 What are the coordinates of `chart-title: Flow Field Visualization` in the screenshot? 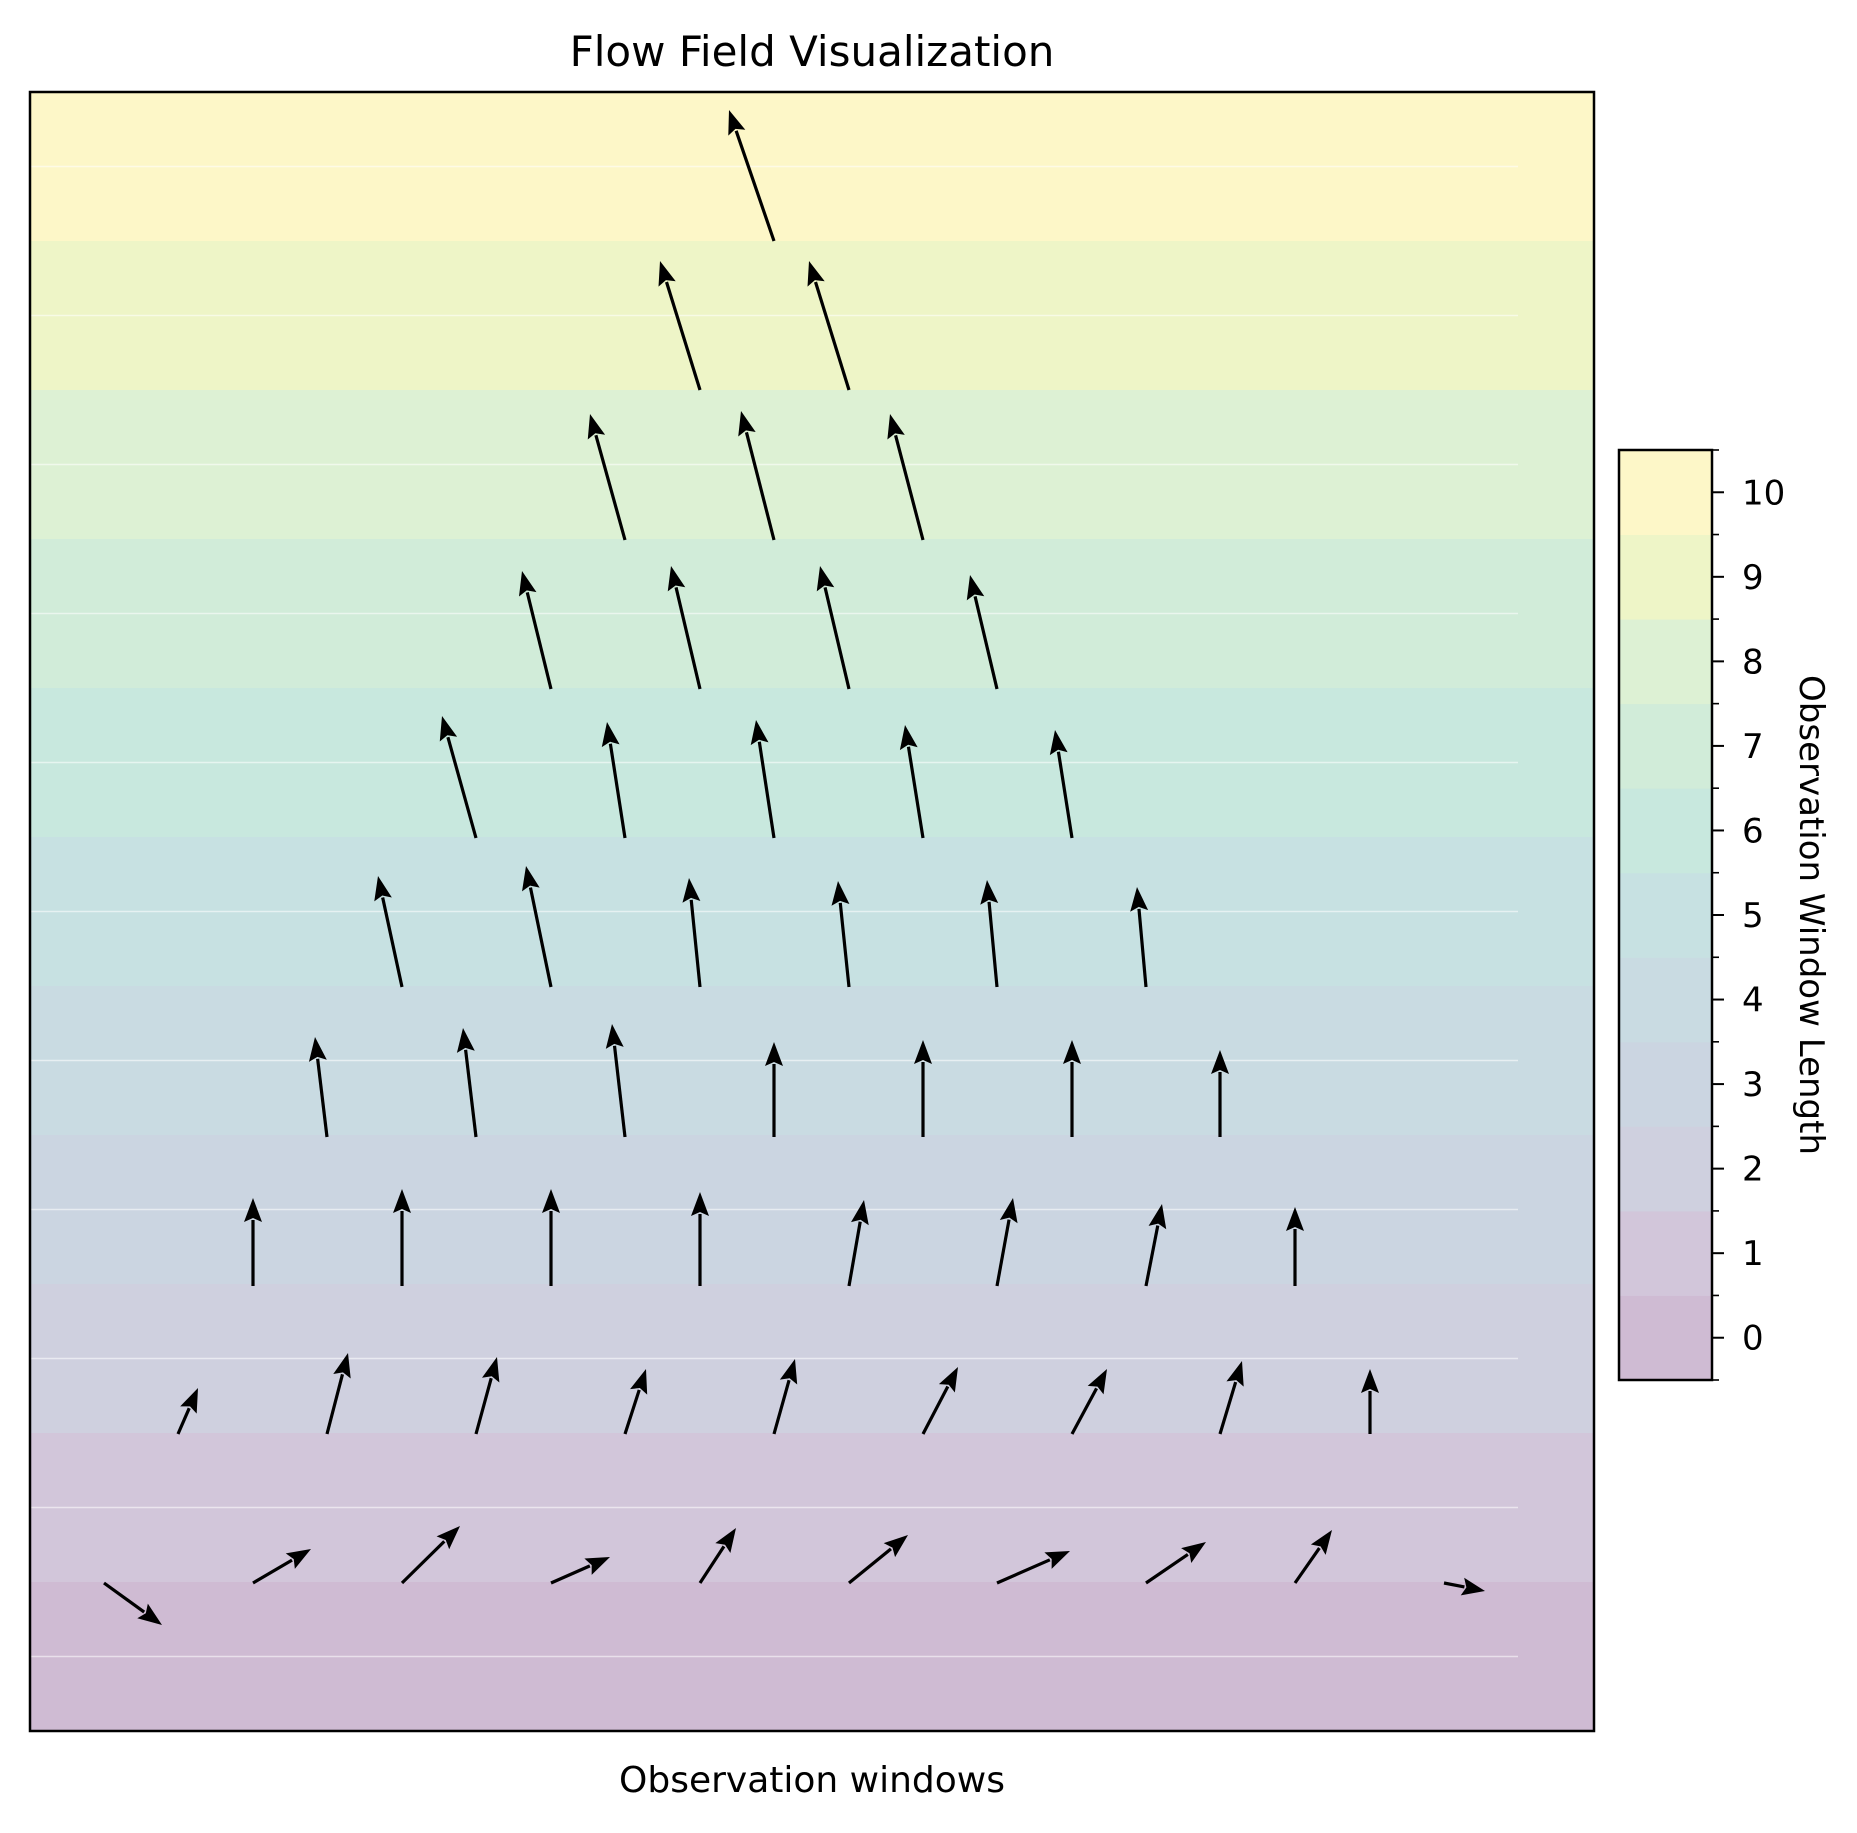 It's located at (812, 51).